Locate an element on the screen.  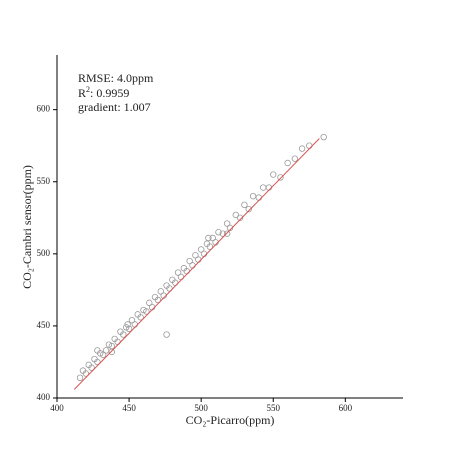
x-tick-label: 400 is located at coordinates (57, 408).